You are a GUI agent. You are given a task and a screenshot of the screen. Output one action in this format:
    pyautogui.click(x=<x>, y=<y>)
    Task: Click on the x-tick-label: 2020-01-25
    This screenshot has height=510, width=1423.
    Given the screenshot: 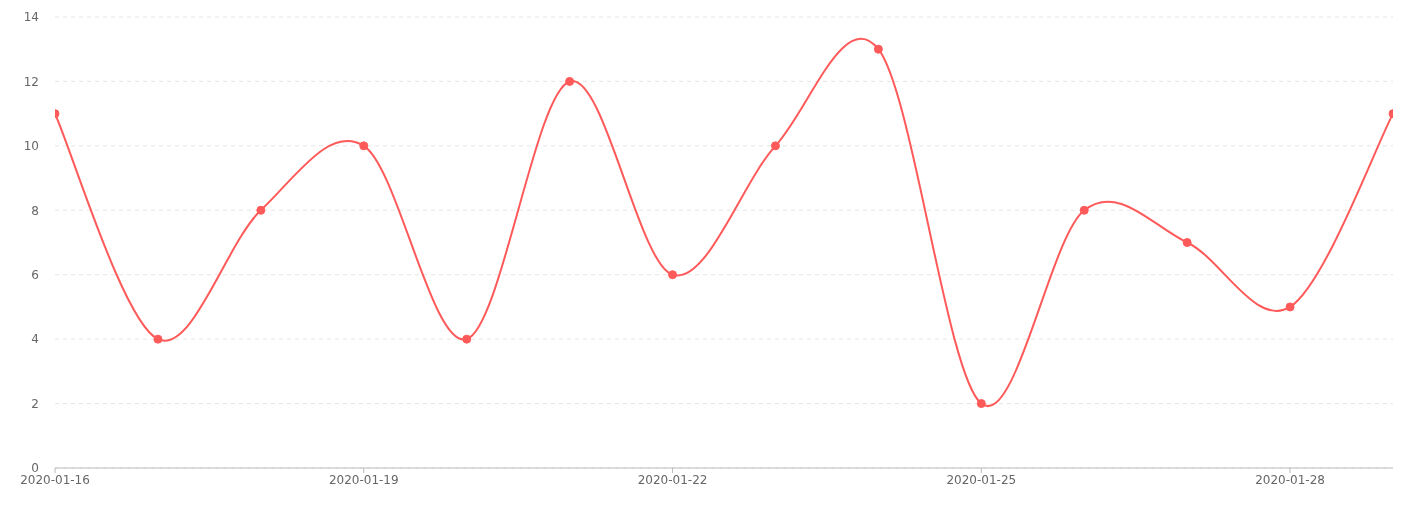 What is the action you would take?
    pyautogui.click(x=981, y=479)
    